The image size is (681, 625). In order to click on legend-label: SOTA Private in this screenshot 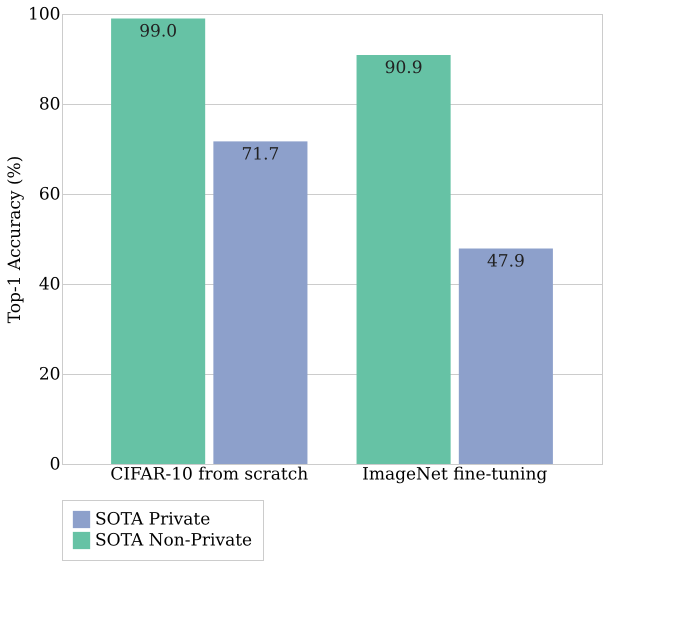, I will do `click(152, 520)`.